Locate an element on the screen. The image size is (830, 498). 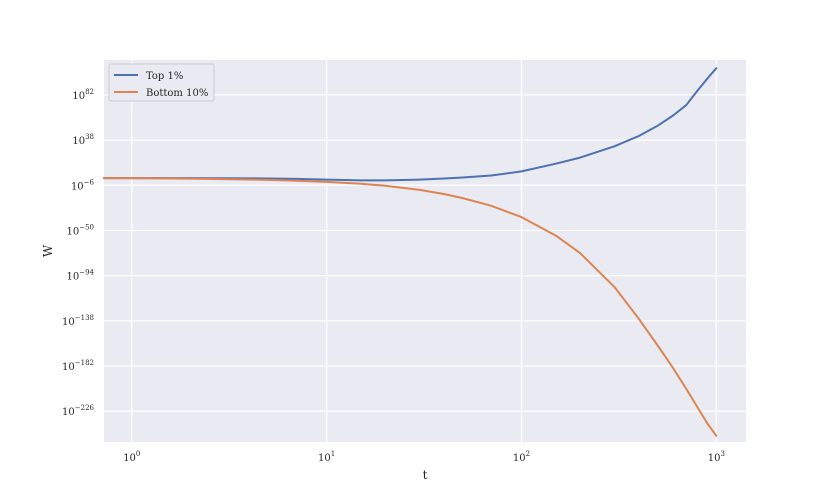
y-tick-label: 10−6 is located at coordinates (83, 185).